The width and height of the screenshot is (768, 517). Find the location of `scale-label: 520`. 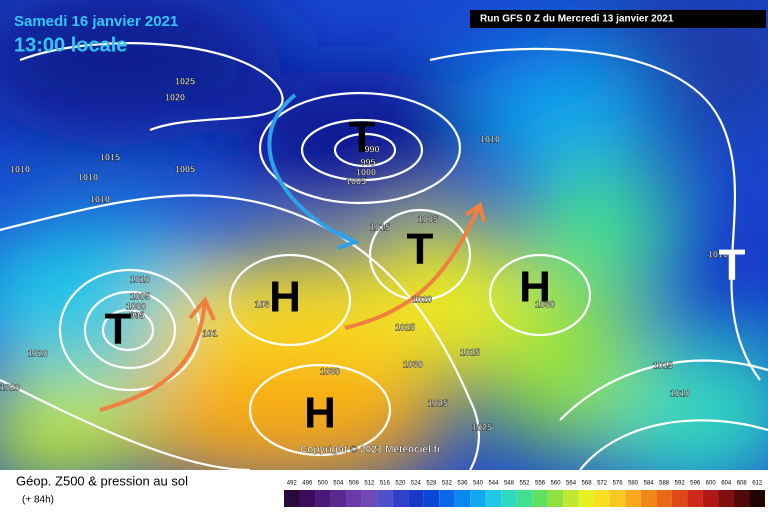

scale-label: 520 is located at coordinates (400, 484).